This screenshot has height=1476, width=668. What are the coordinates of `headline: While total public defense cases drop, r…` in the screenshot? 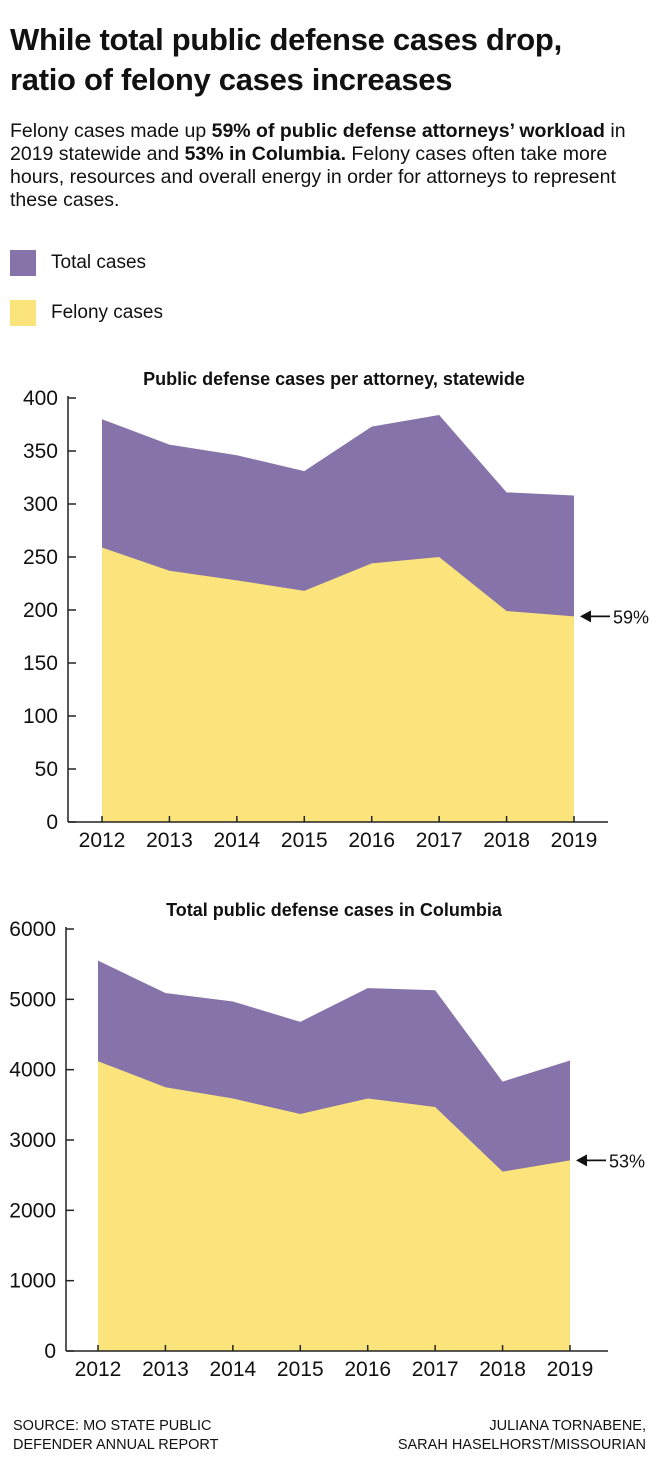 It's located at (335, 60).